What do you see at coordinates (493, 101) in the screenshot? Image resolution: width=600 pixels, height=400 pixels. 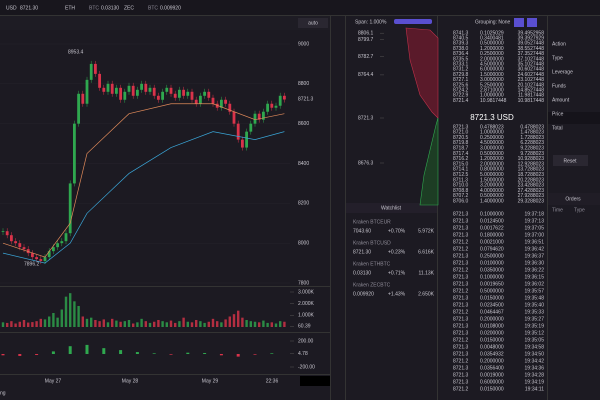 I see `ob-amount: 10.9817448` at bounding box center [493, 101].